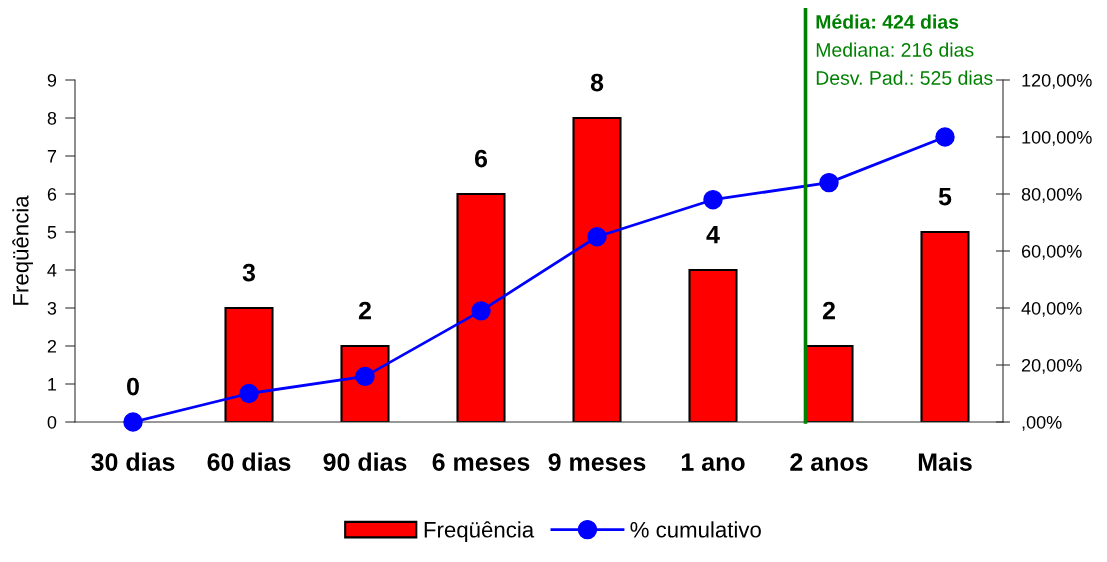 This screenshot has width=1107, height=562. Describe the element at coordinates (52, 384) in the screenshot. I see `y-tick-label: 1` at that location.